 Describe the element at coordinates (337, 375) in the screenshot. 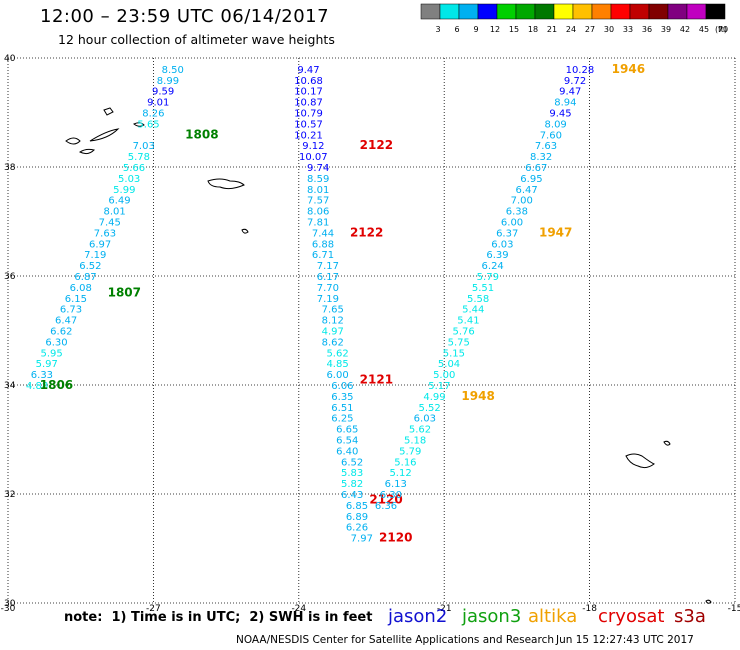

I see `swh-value: 6.00` at that location.